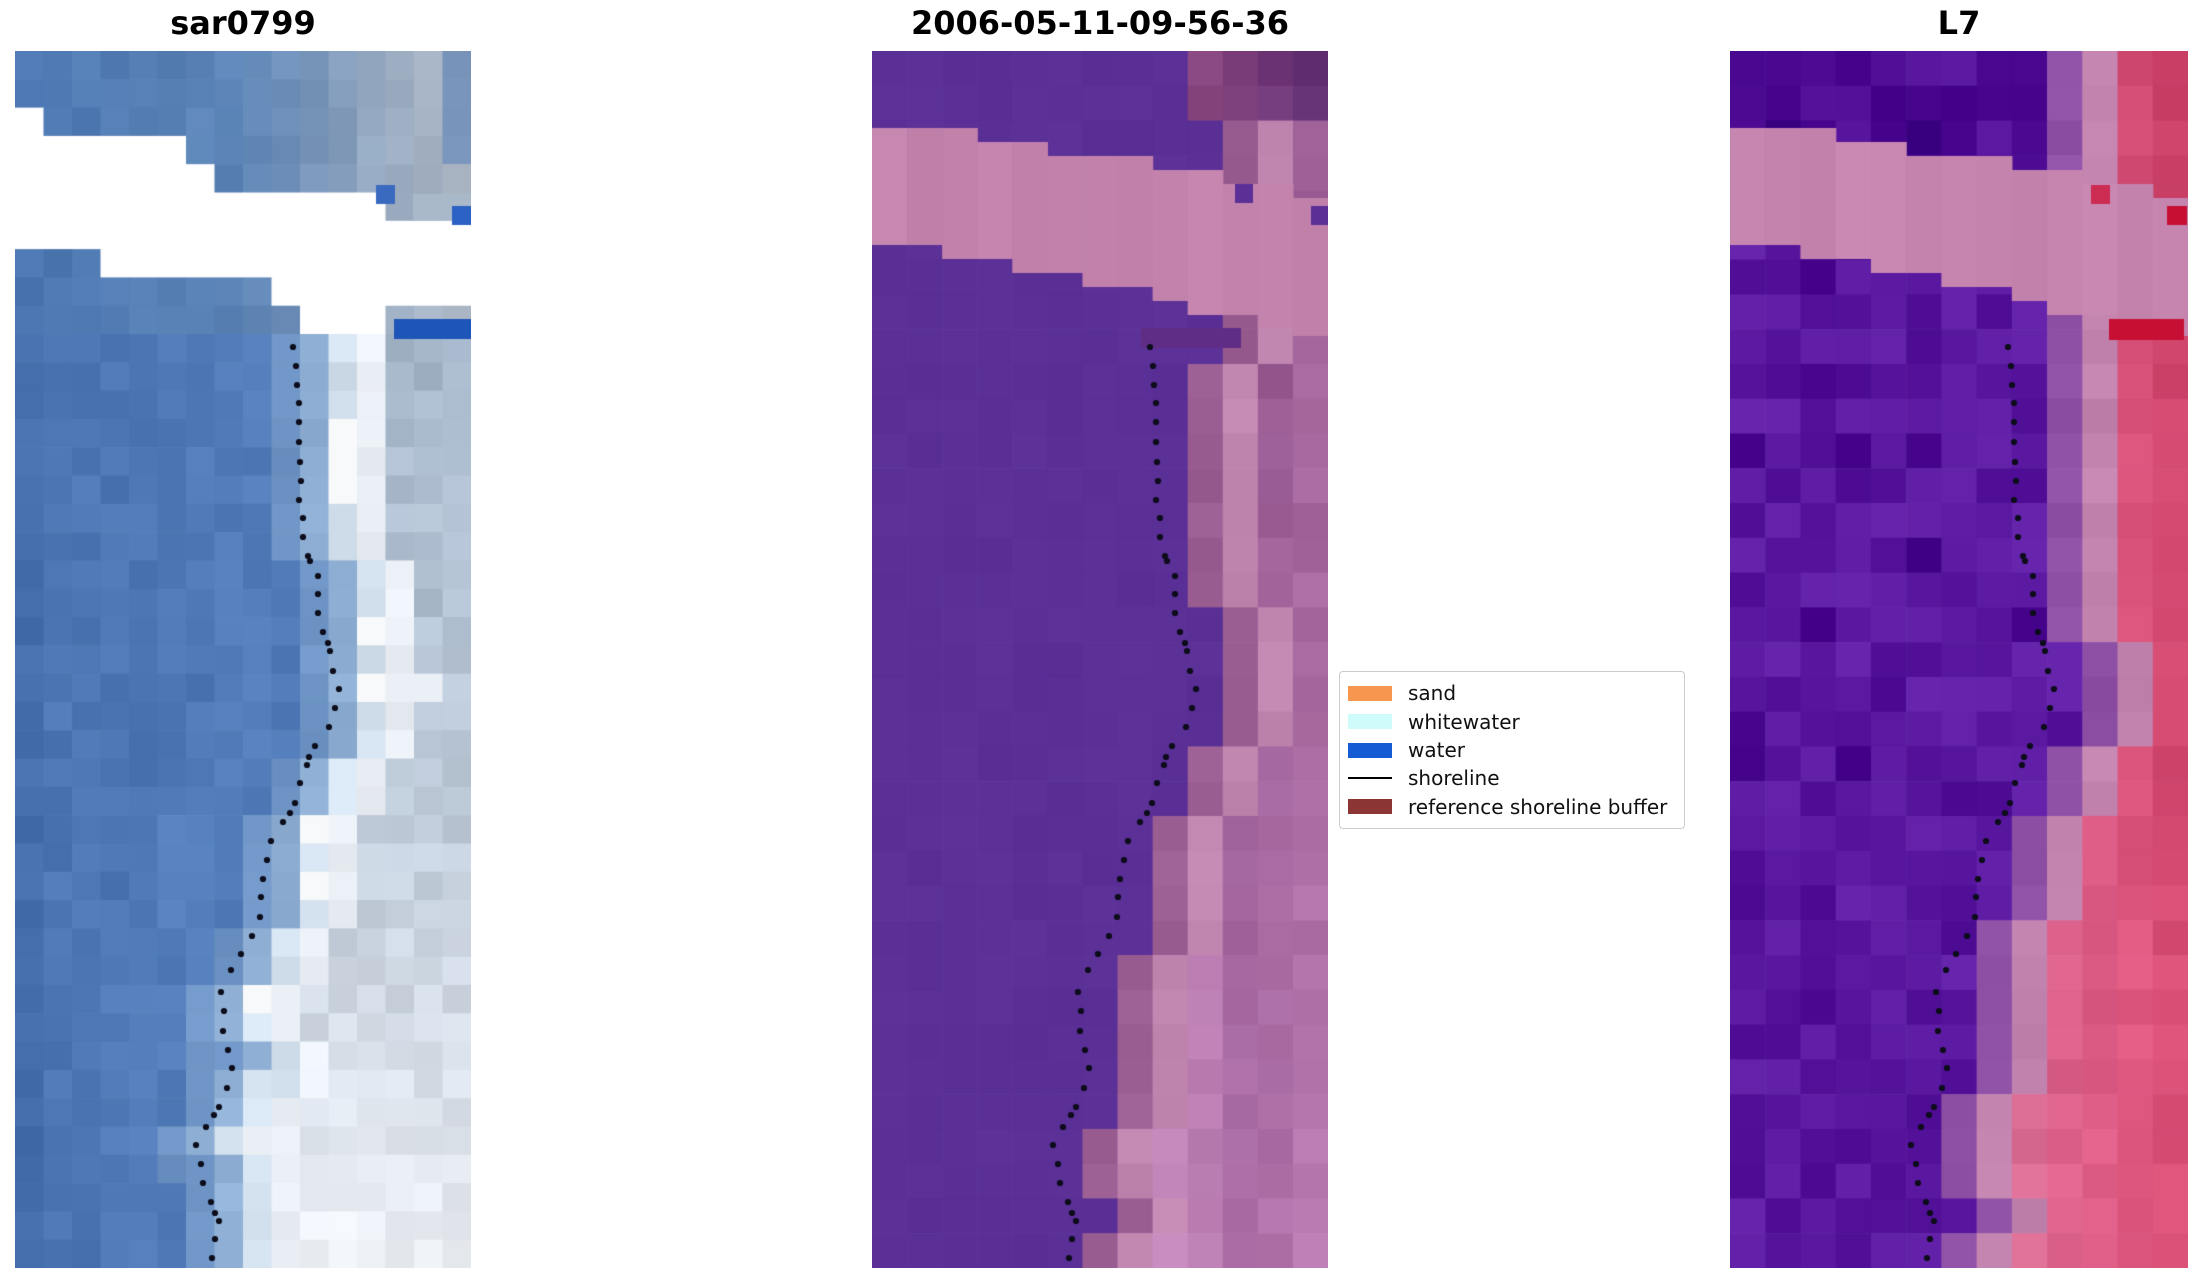 This screenshot has height=1283, width=2200. Describe the element at coordinates (1100, 23) in the screenshot. I see `panel-title-date: 2006-05-11-09-56-36` at that location.